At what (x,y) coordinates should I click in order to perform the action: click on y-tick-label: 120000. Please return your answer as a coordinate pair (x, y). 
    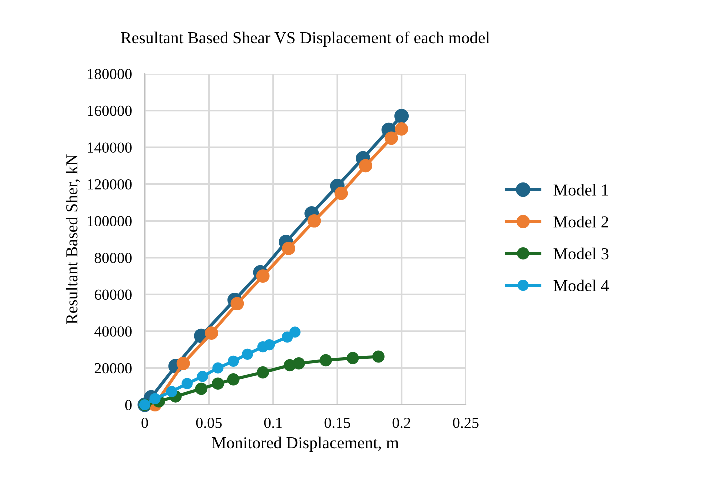
    Looking at the image, I should click on (110, 184).